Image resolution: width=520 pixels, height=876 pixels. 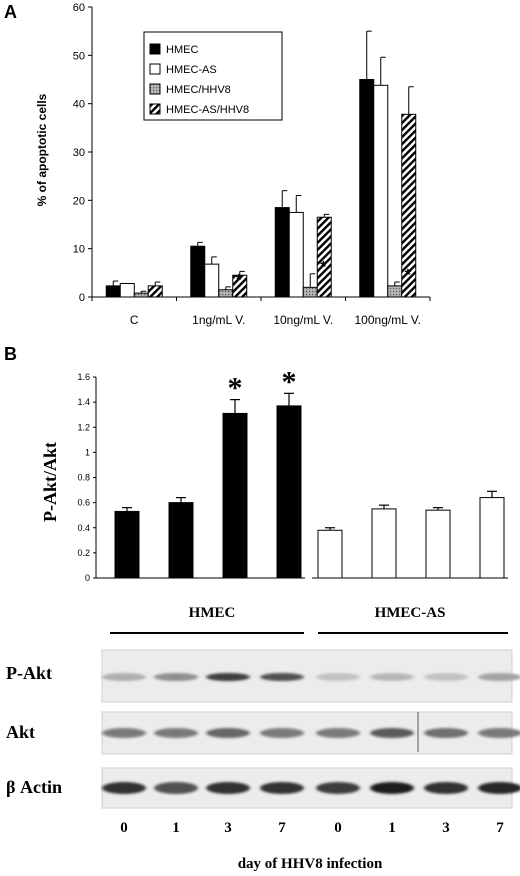 I want to click on panel-a-y-axis-label: % of apoptotic cells, so click(x=42, y=149).